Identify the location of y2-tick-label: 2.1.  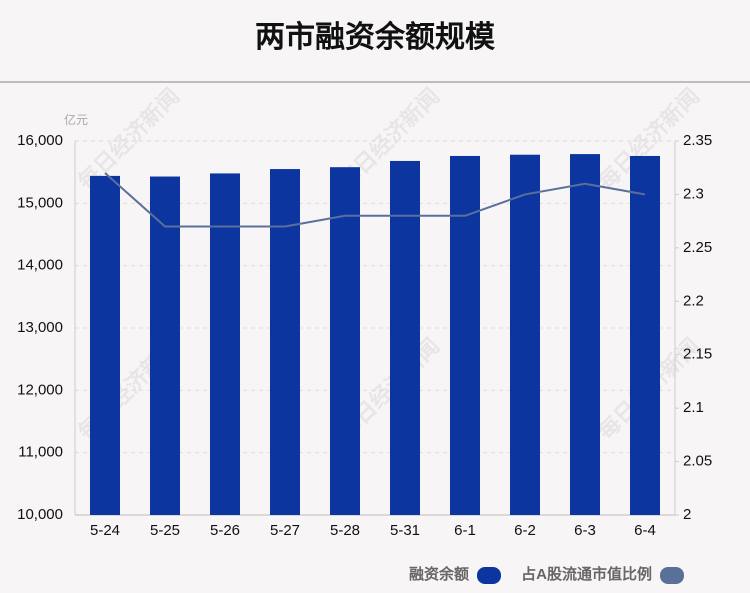
(693, 407).